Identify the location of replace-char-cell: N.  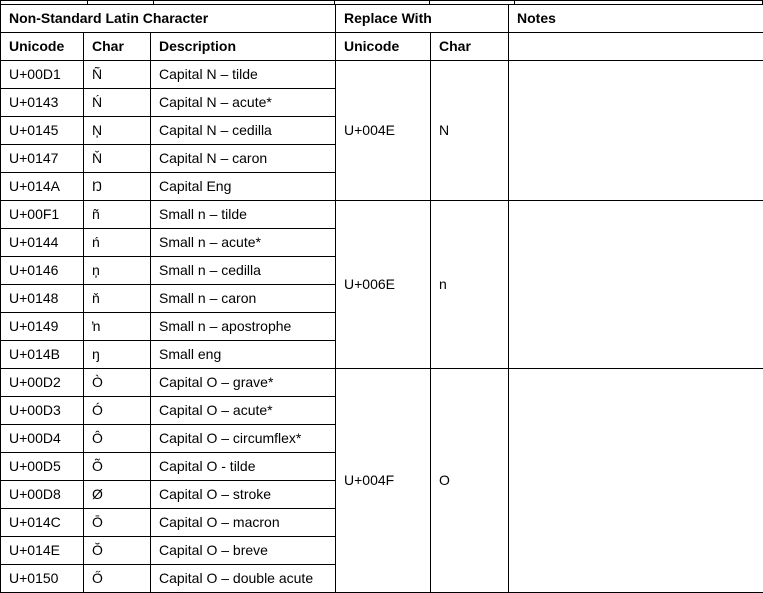
(469, 130).